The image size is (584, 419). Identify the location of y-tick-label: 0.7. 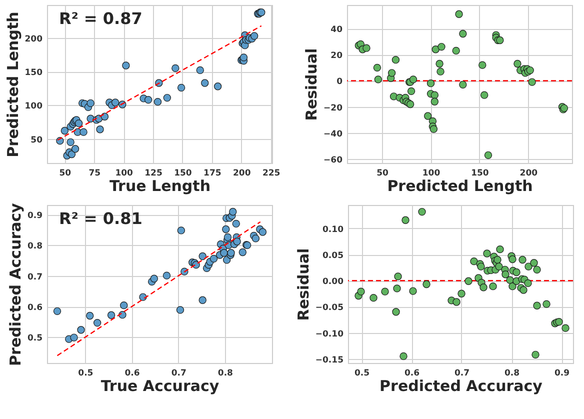
(35, 277).